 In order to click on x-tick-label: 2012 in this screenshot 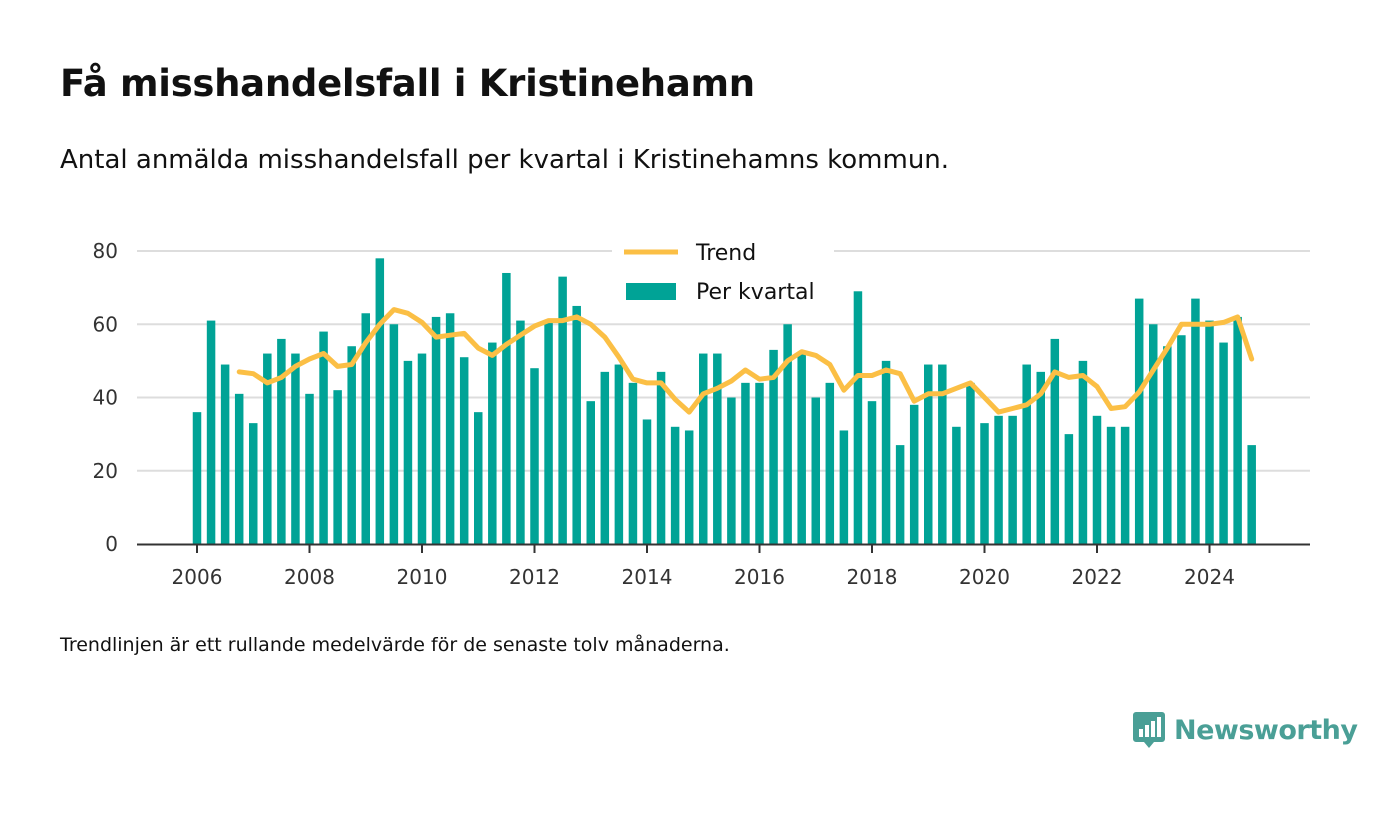, I will do `click(534, 577)`.